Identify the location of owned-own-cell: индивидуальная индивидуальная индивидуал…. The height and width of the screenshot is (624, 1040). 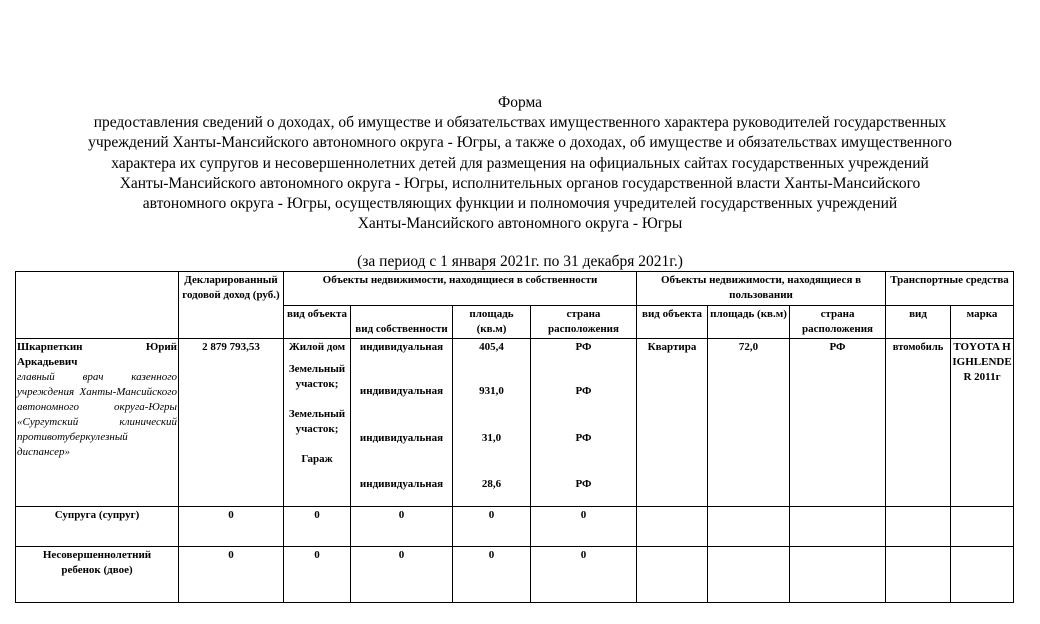
(401, 422).